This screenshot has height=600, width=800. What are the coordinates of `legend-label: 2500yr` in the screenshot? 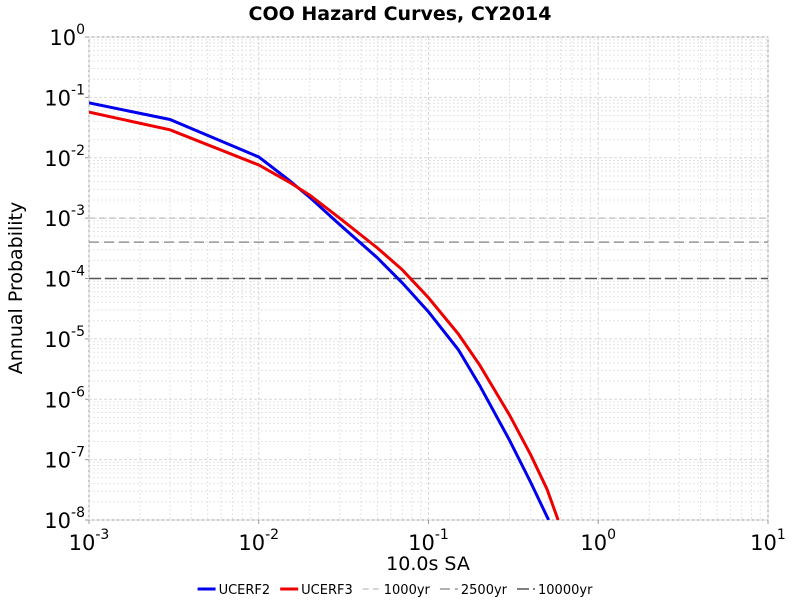 It's located at (484, 590).